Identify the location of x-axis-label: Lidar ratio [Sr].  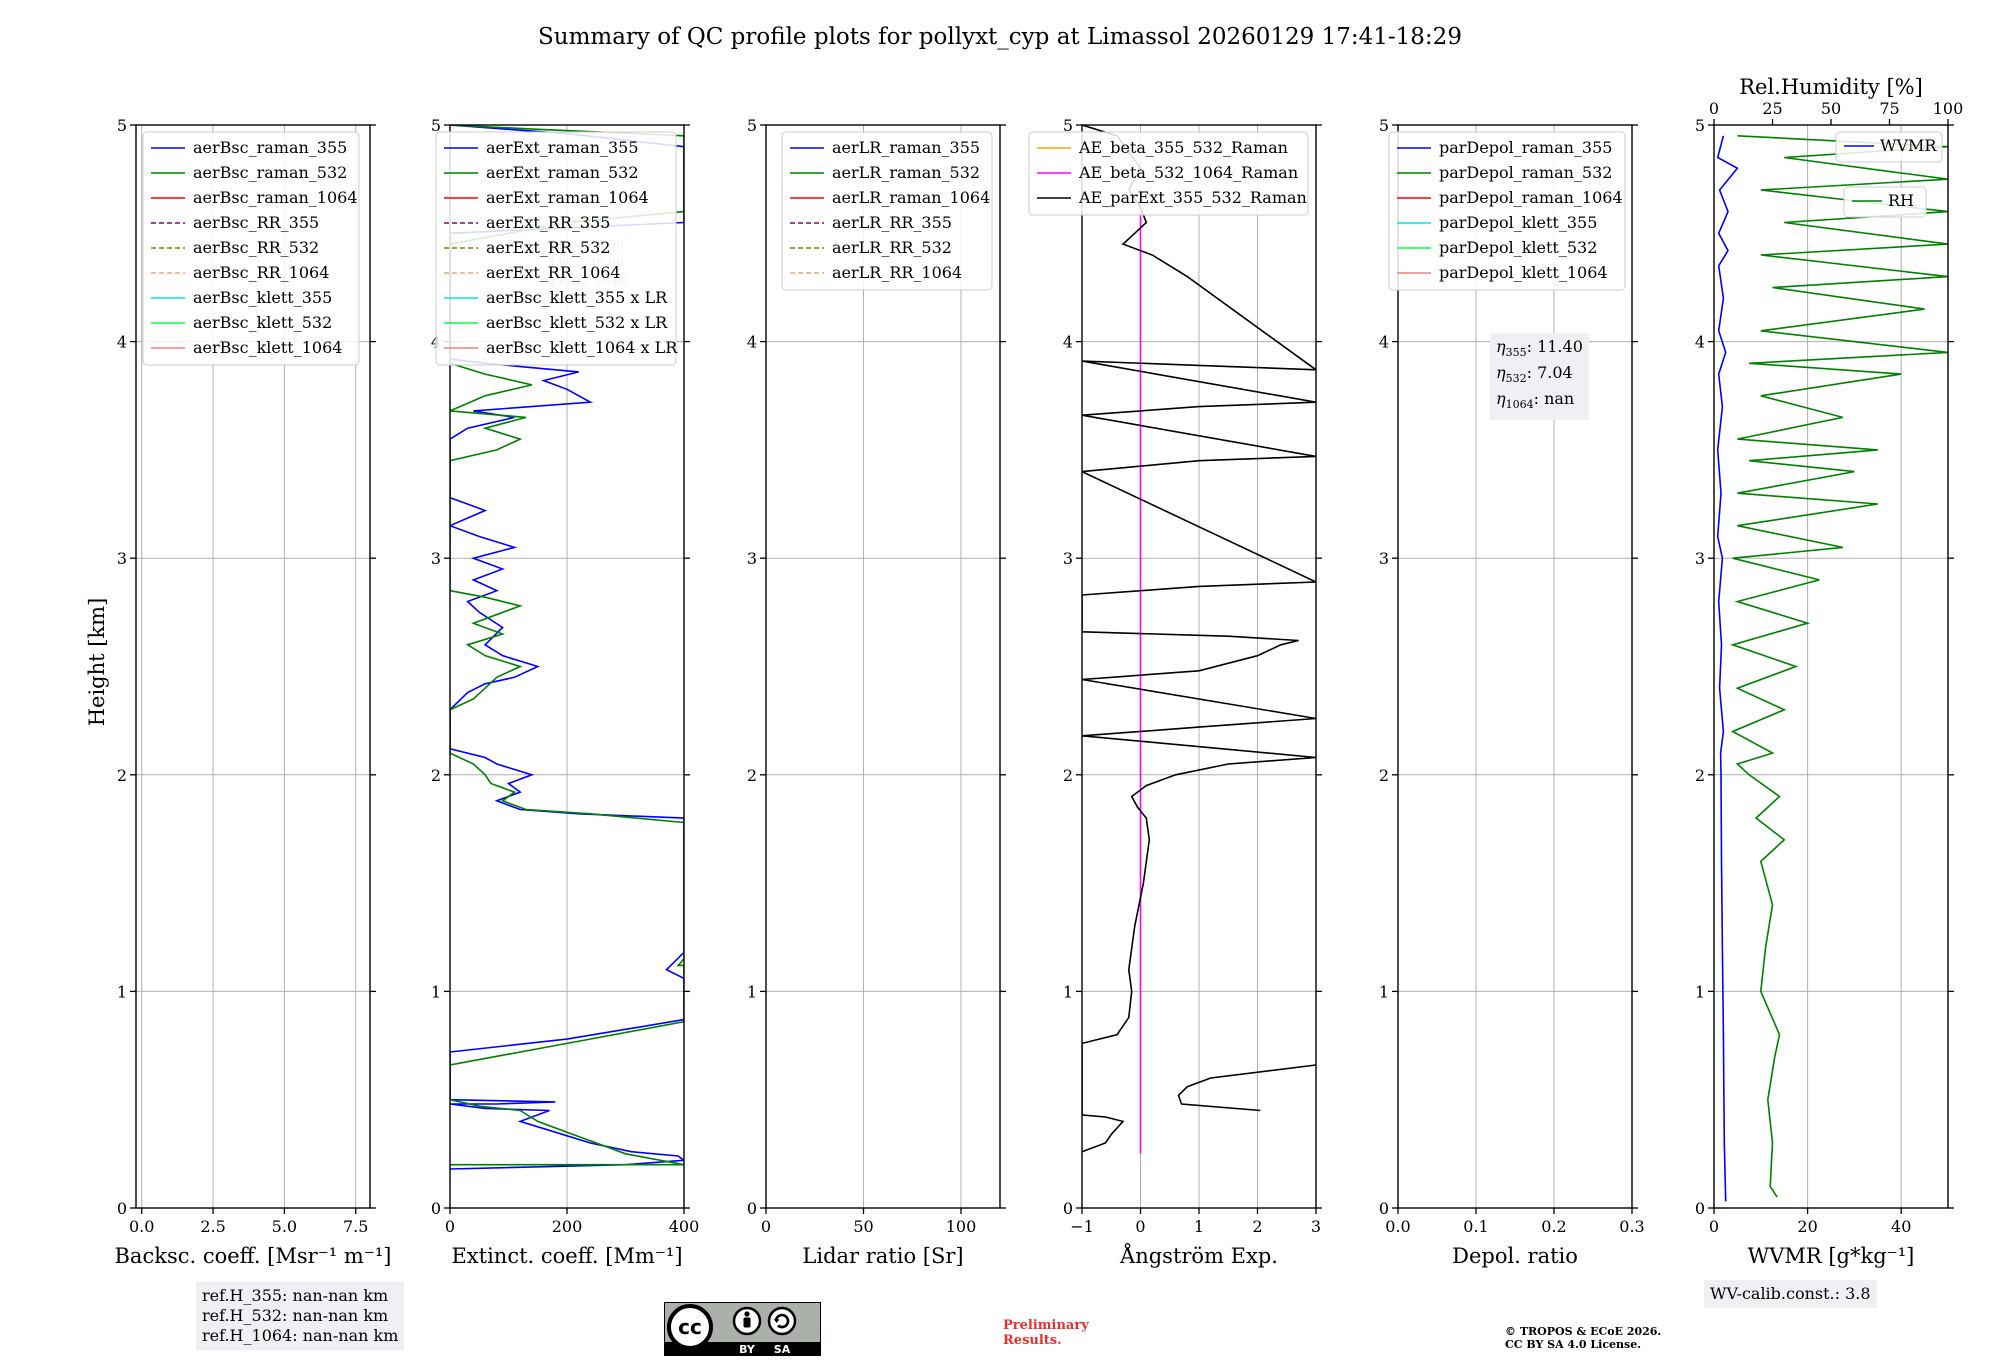
(882, 1256).